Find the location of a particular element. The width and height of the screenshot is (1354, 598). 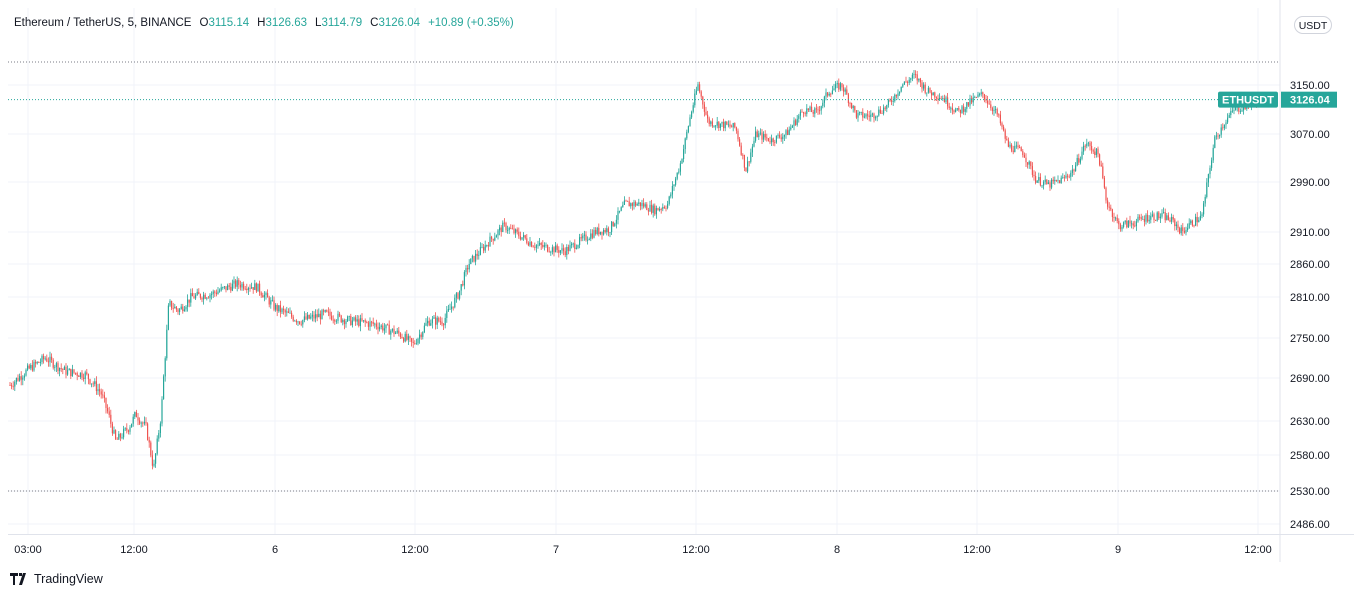

legend-close-label: C is located at coordinates (374, 23).